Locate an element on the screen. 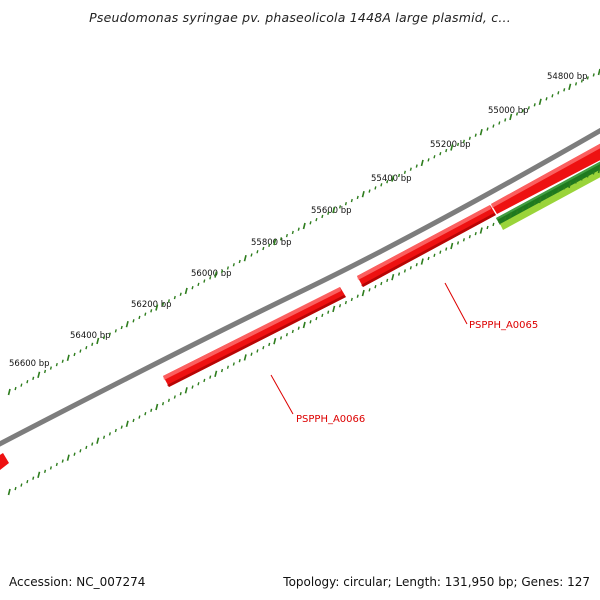 The image size is (600, 600). gene-feature-light-green is located at coordinates (550, 199).